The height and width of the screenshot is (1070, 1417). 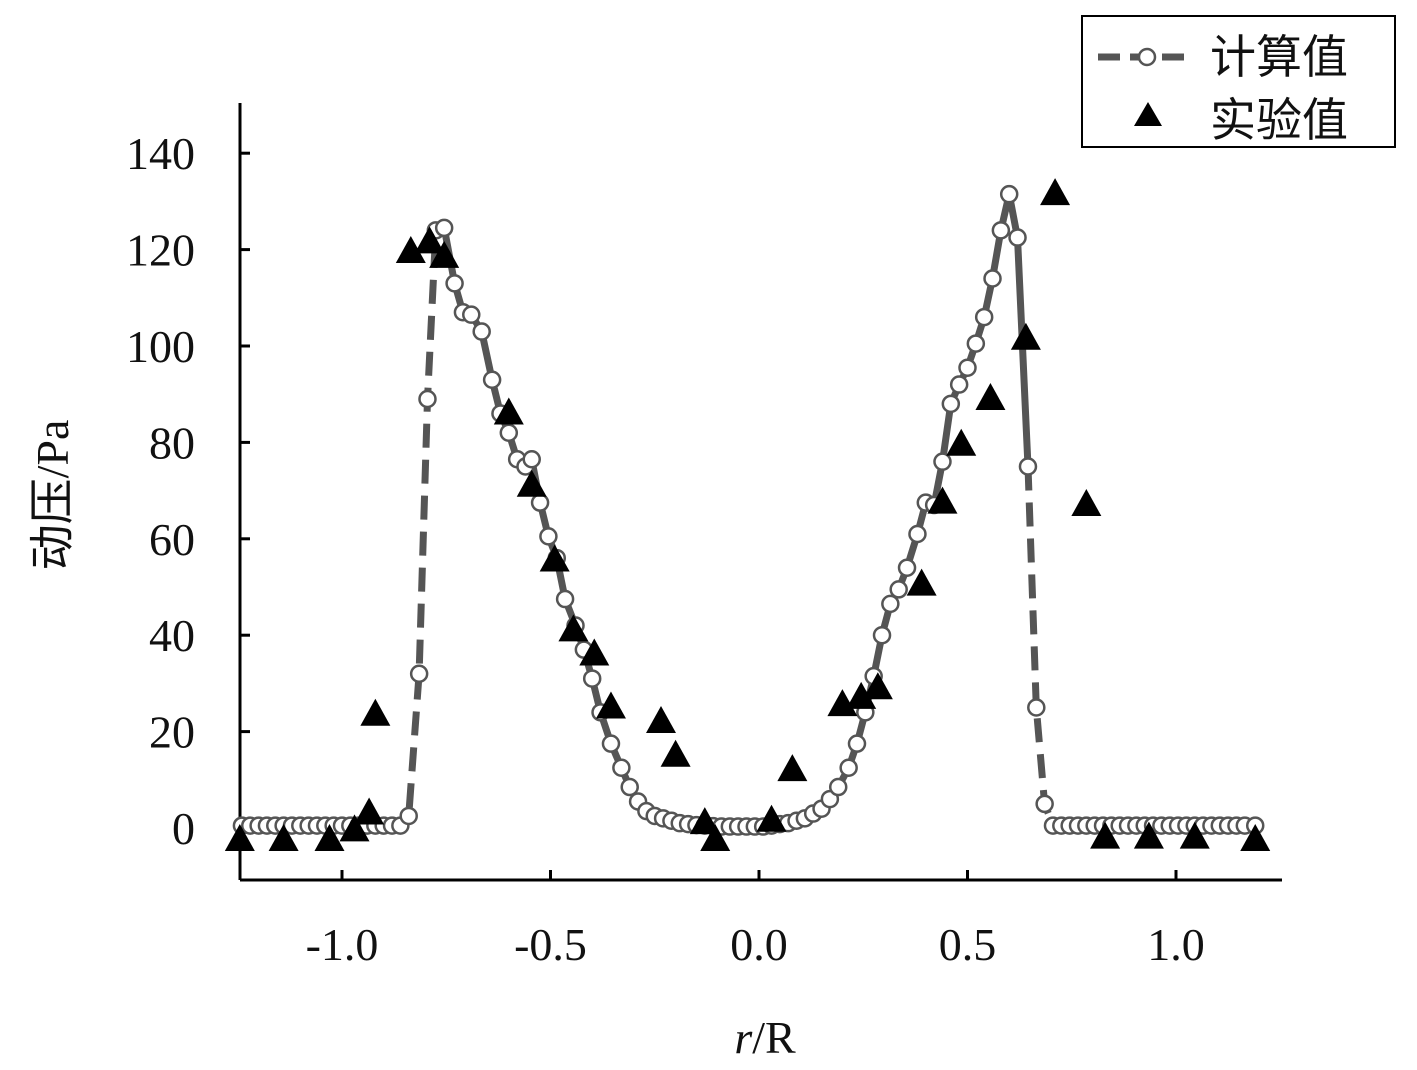 What do you see at coordinates (1147, 57) in the screenshot?
I see `legend-calc-marker` at bounding box center [1147, 57].